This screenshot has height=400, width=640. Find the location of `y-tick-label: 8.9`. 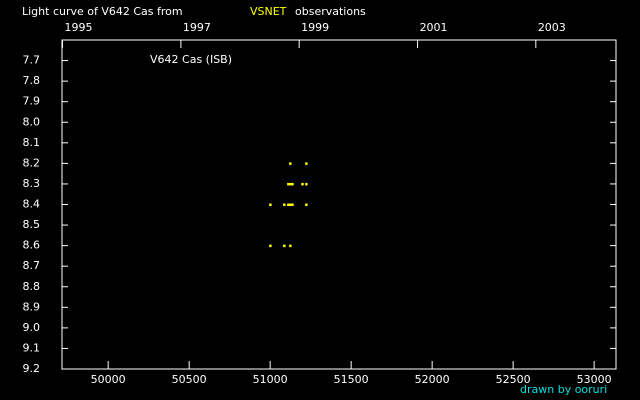

y-tick-label: 8.9 is located at coordinates (32, 306).